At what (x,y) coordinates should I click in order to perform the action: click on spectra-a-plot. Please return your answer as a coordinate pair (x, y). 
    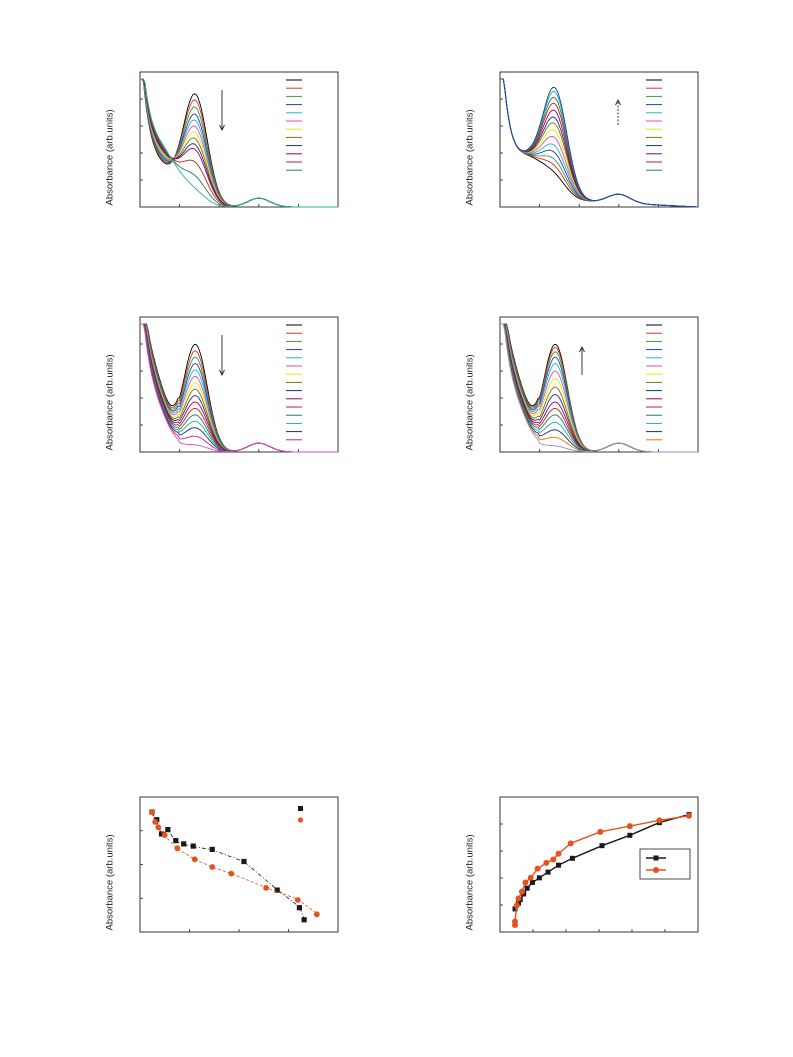
    Looking at the image, I should click on (239, 139).